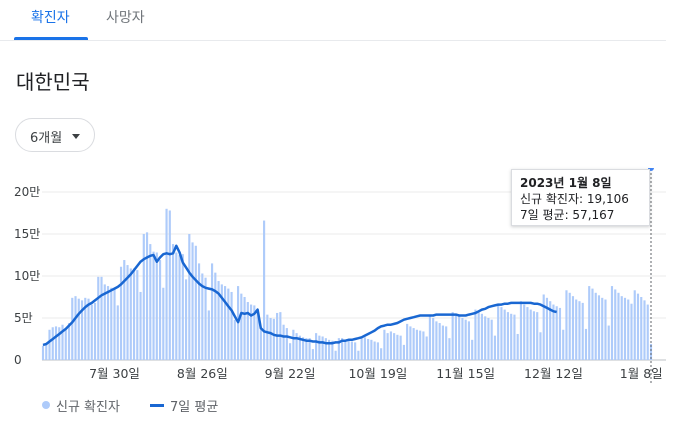 The image size is (685, 425). What do you see at coordinates (641, 373) in the screenshot?
I see `x-tick-label: 1월 8일` at bounding box center [641, 373].